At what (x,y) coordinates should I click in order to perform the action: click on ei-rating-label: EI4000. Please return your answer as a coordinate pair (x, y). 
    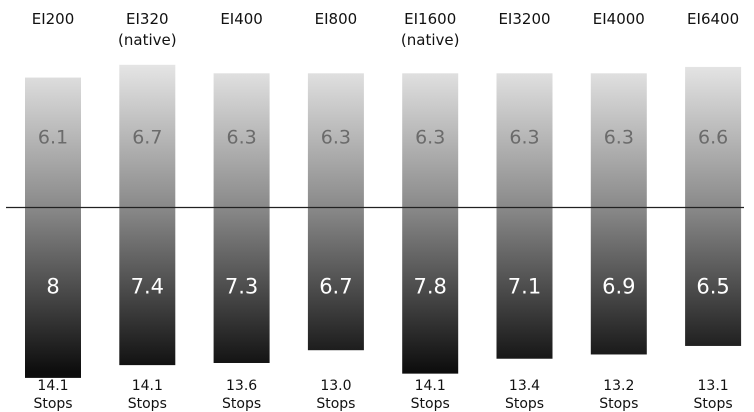
    Looking at the image, I should click on (619, 19).